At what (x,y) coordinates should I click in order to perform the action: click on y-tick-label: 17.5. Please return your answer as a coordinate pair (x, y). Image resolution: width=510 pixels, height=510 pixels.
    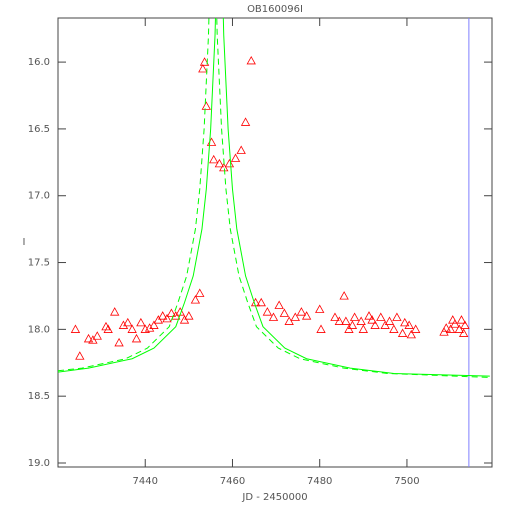
    Looking at the image, I should click on (39, 263).